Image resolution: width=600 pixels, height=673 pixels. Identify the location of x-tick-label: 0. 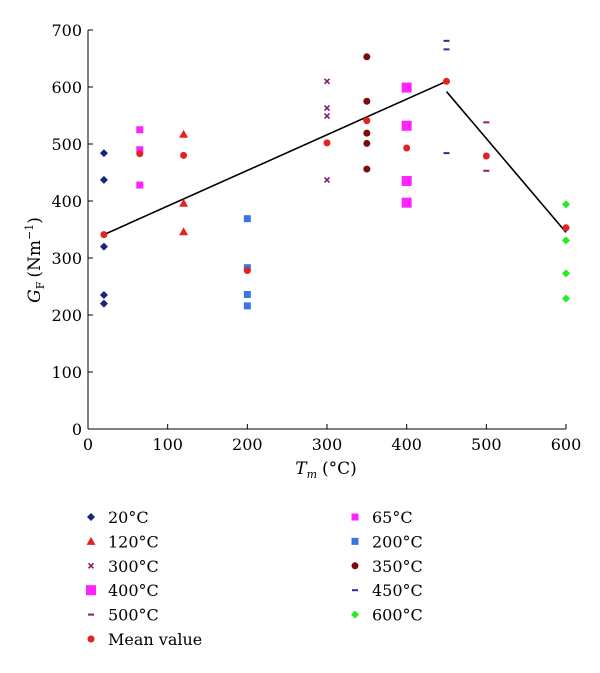
(88, 444).